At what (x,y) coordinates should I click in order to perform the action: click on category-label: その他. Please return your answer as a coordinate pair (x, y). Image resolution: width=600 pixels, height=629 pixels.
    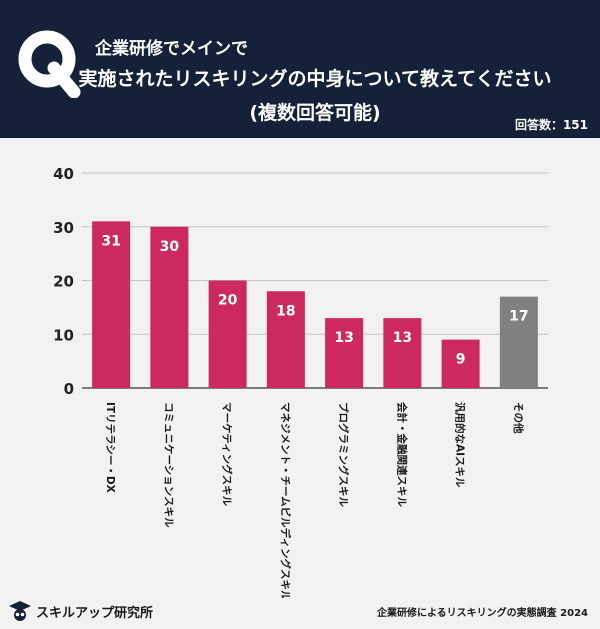
    Looking at the image, I should click on (518, 418).